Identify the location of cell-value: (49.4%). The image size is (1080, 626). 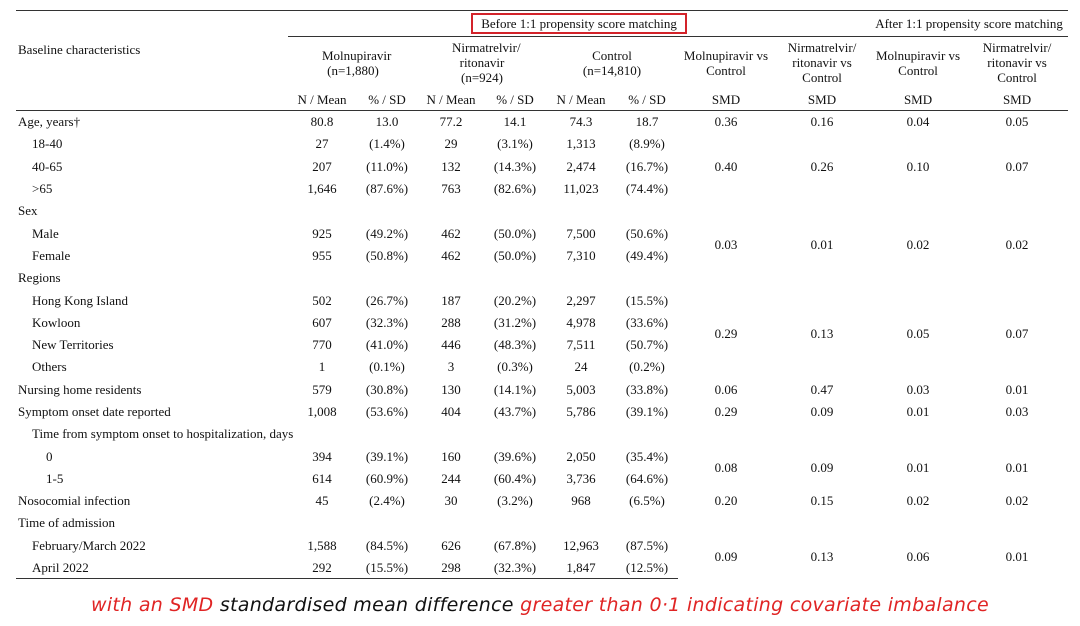
(647, 255).